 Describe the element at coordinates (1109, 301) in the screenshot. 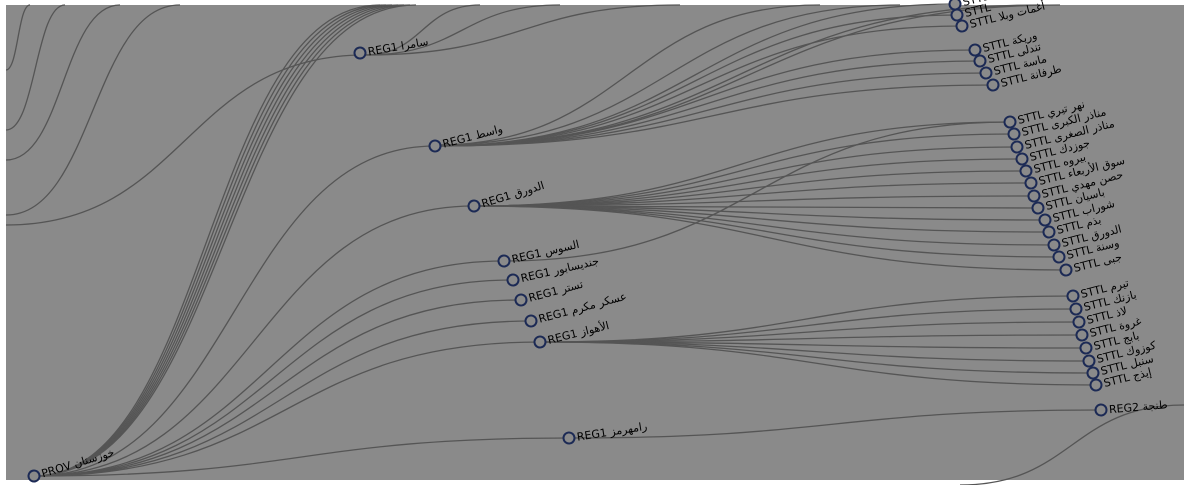

I see `node-label: STTL بازنك` at that location.